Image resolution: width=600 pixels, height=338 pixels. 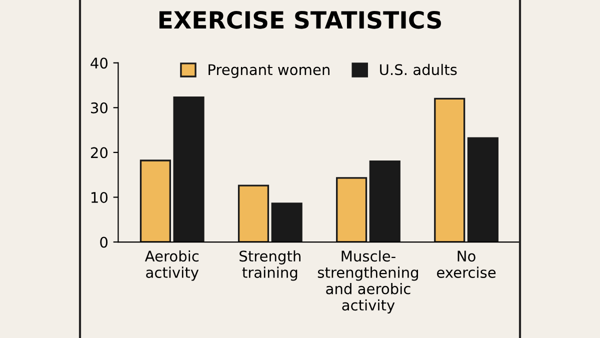 I want to click on y-tick-label: 30, so click(x=99, y=108).